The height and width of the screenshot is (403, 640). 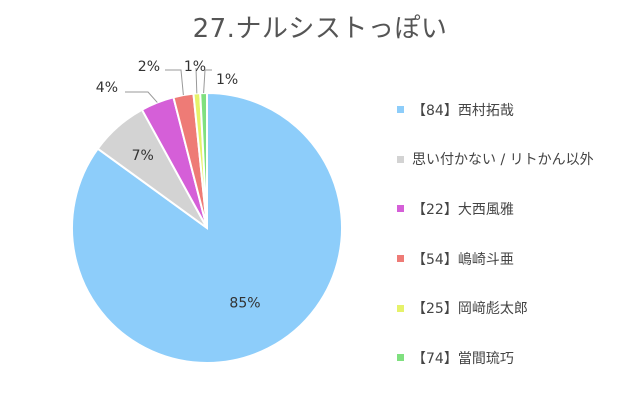 What do you see at coordinates (143, 156) in the screenshot?
I see `pie-slice-label: 7%` at bounding box center [143, 156].